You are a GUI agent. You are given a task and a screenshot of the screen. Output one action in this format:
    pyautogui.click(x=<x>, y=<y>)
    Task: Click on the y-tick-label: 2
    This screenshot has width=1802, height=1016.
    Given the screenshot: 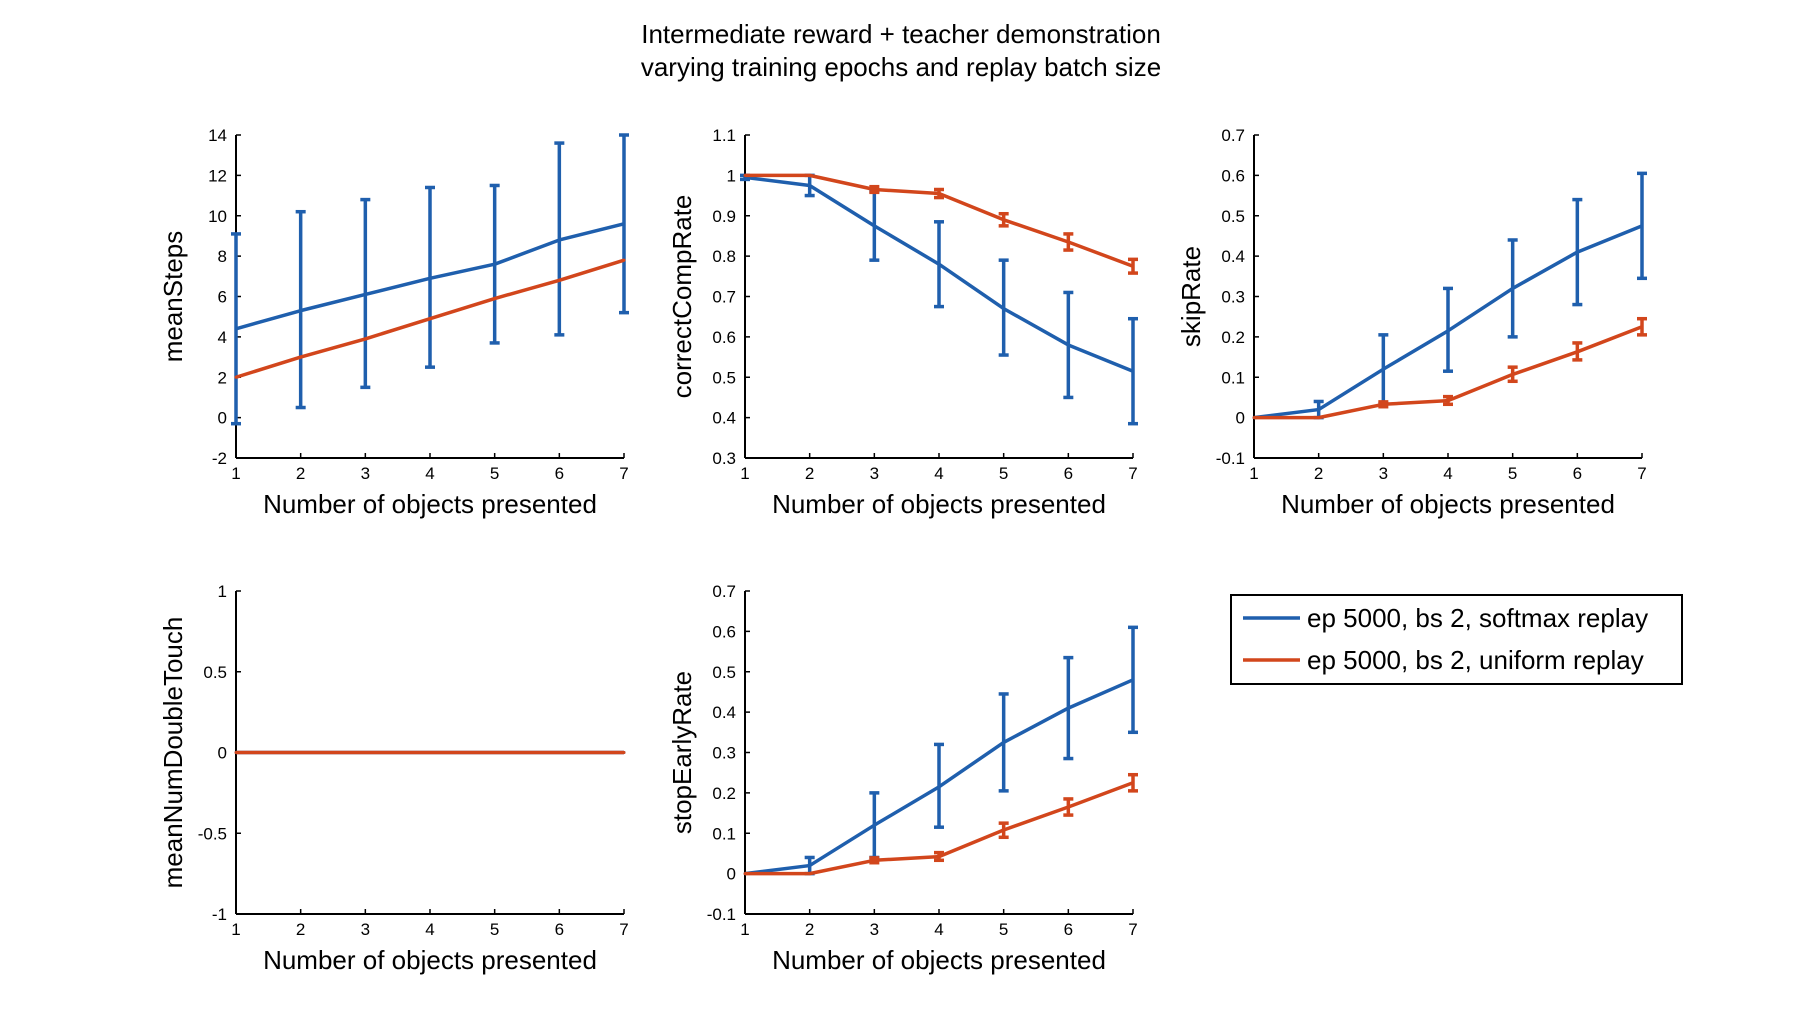 What is the action you would take?
    pyautogui.click(x=222, y=377)
    